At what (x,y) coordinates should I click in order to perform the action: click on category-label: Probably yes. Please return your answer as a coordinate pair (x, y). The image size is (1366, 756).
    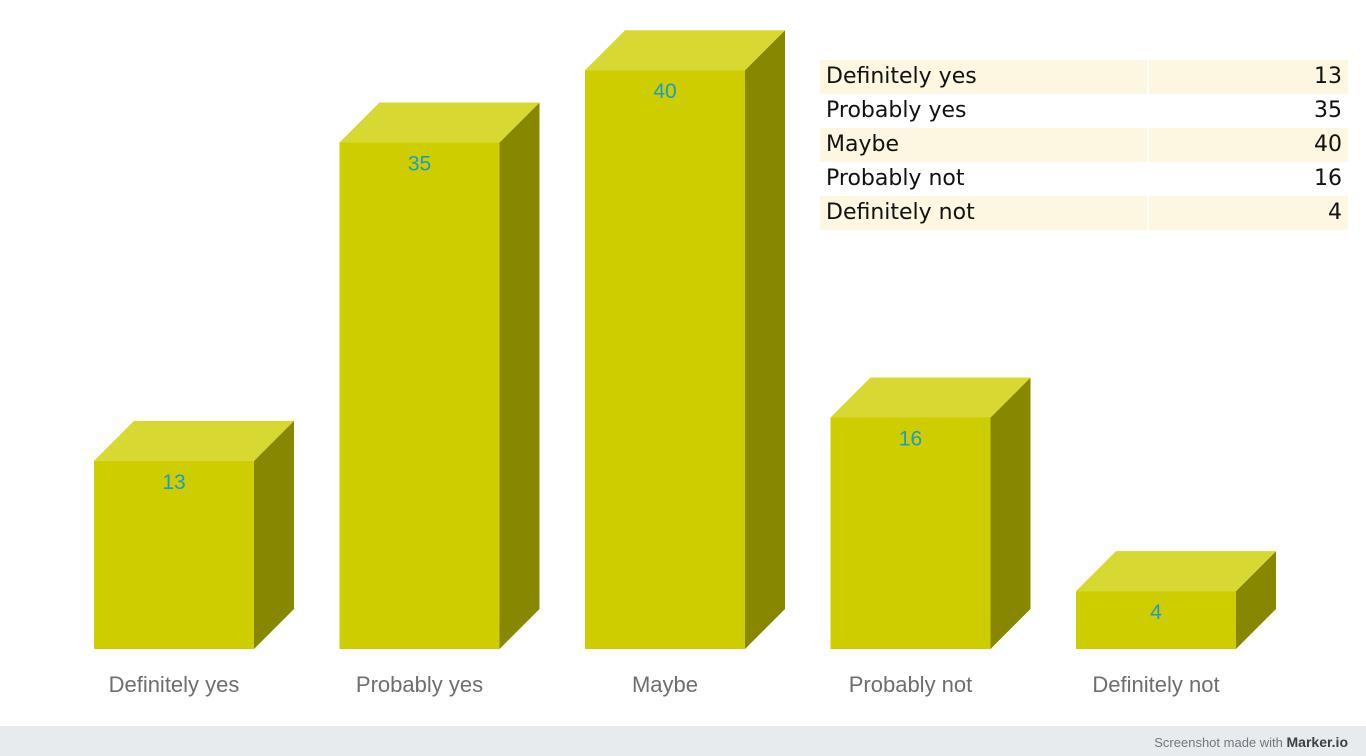
    Looking at the image, I should click on (419, 684).